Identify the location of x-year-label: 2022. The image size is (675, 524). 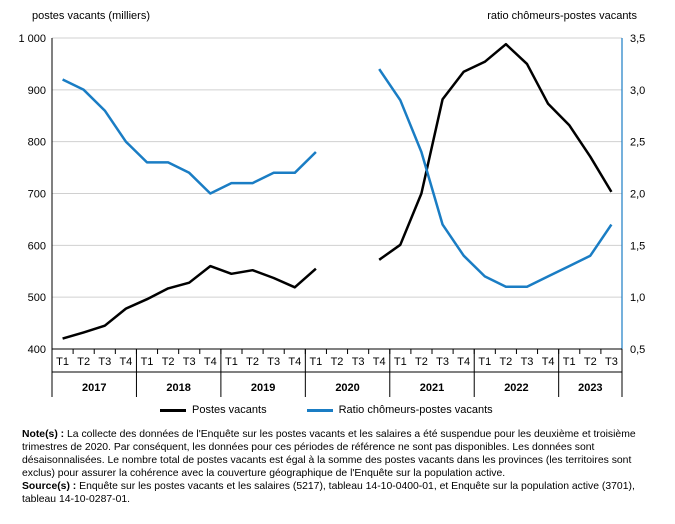
(516, 388).